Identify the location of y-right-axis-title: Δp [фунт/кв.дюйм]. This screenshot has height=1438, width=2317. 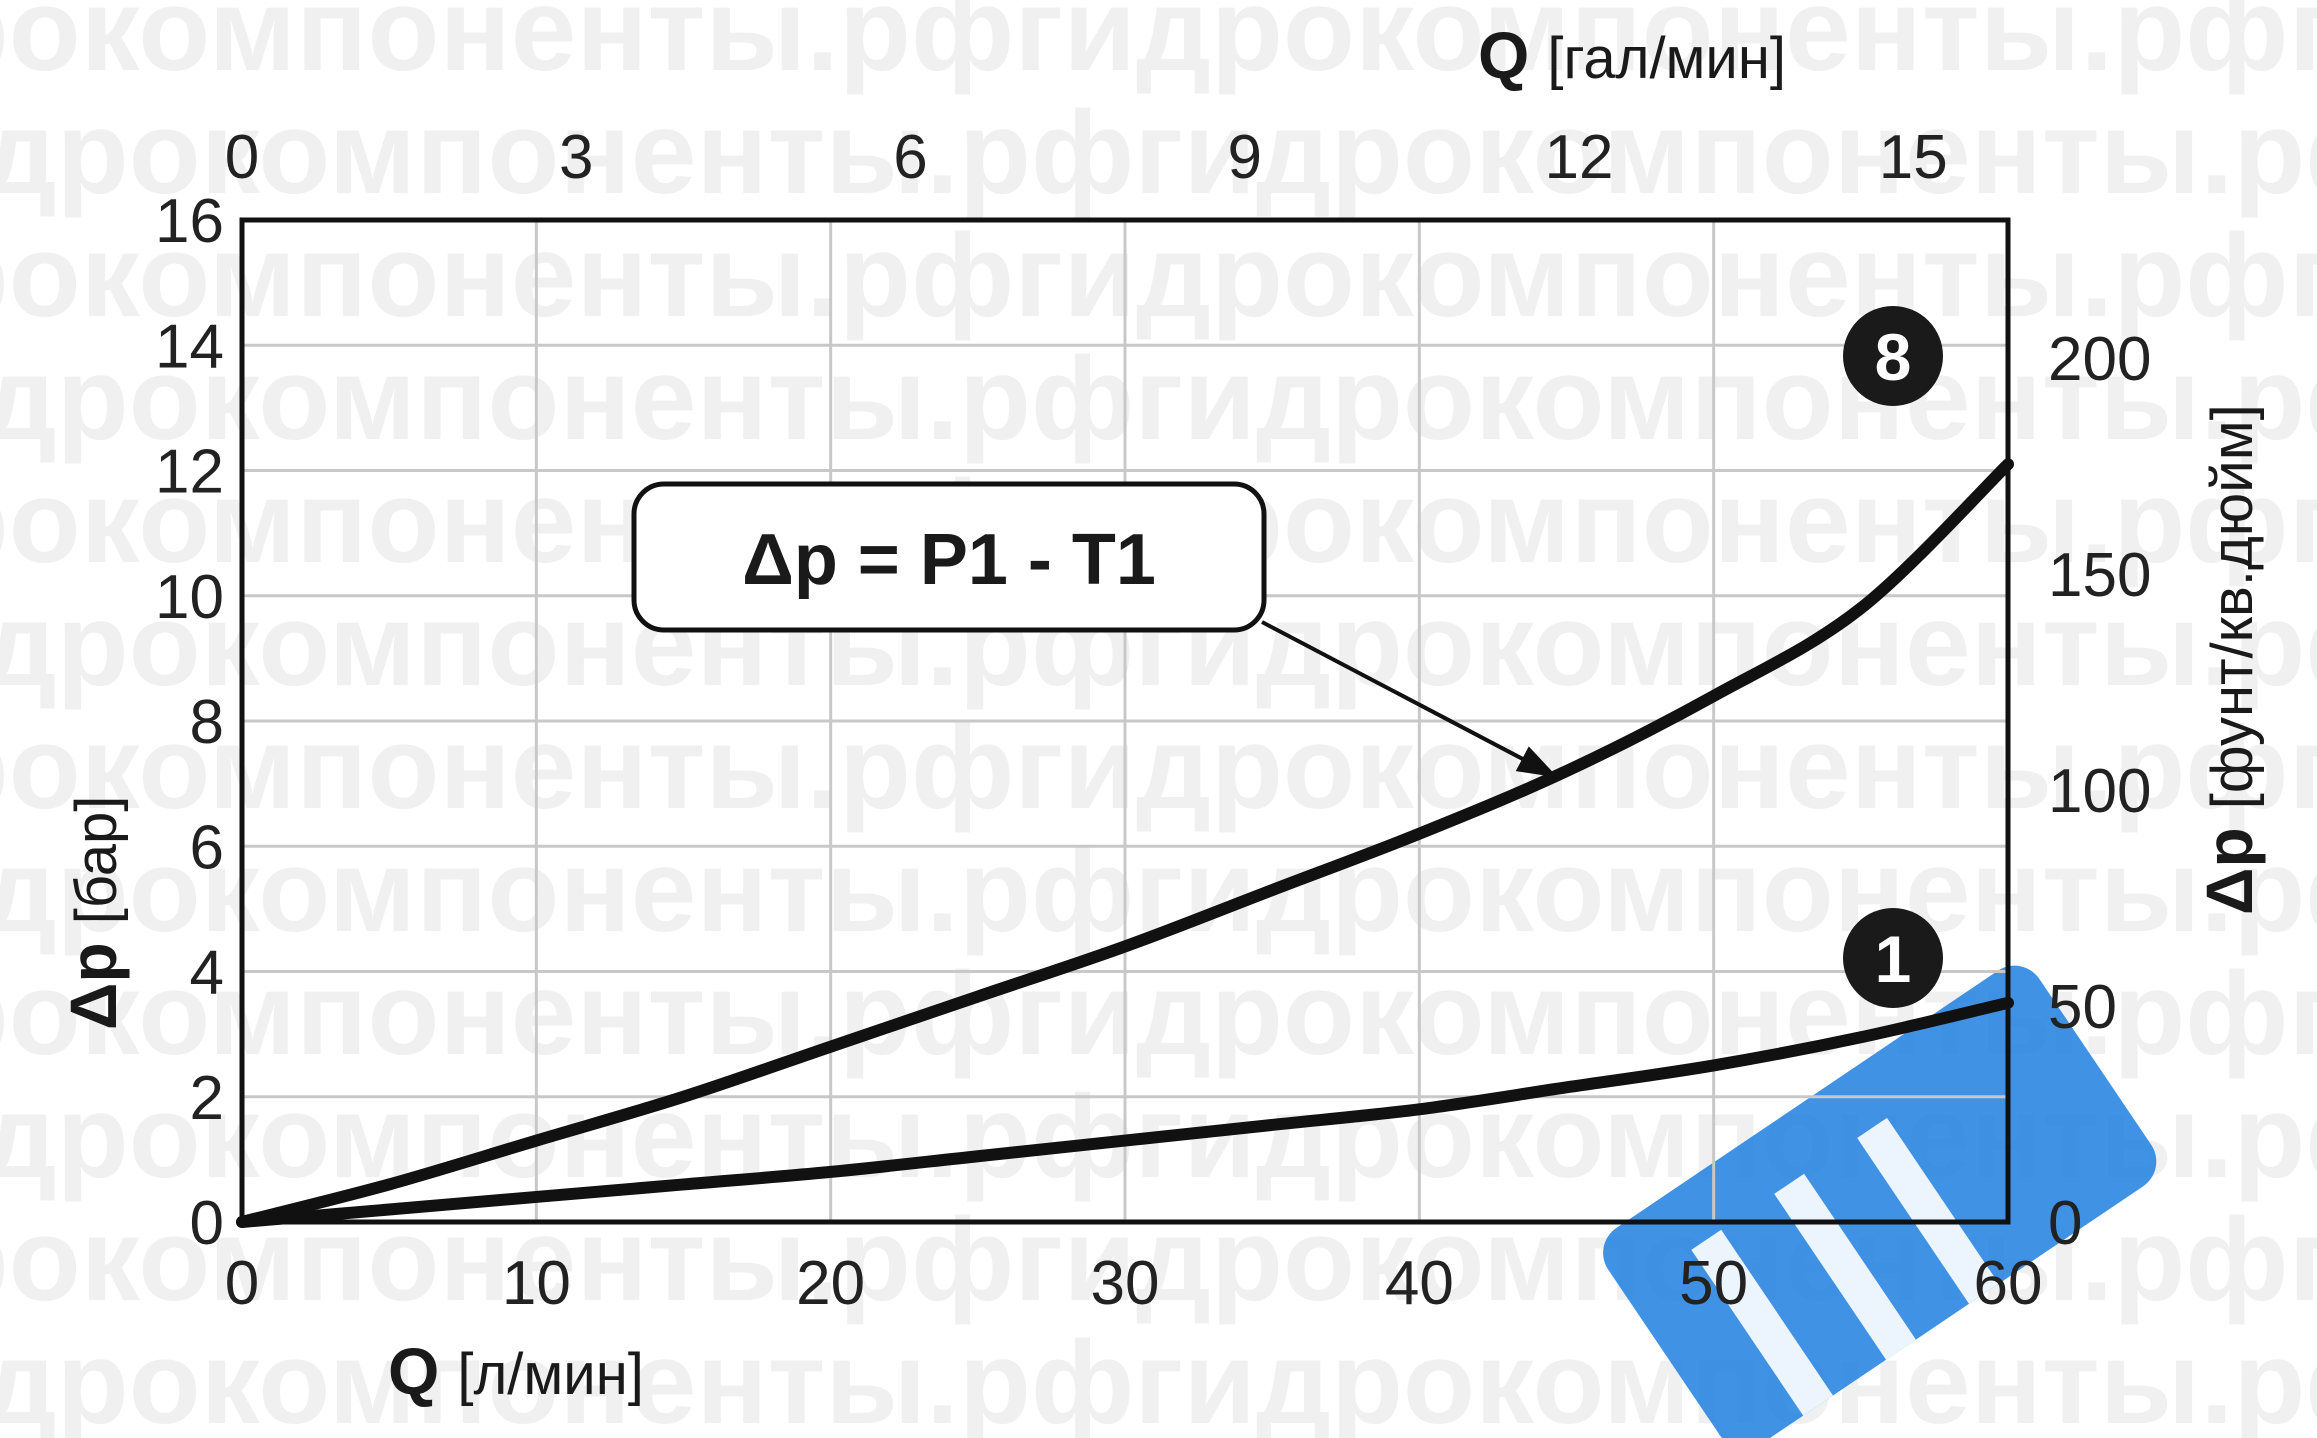
(2229, 659).